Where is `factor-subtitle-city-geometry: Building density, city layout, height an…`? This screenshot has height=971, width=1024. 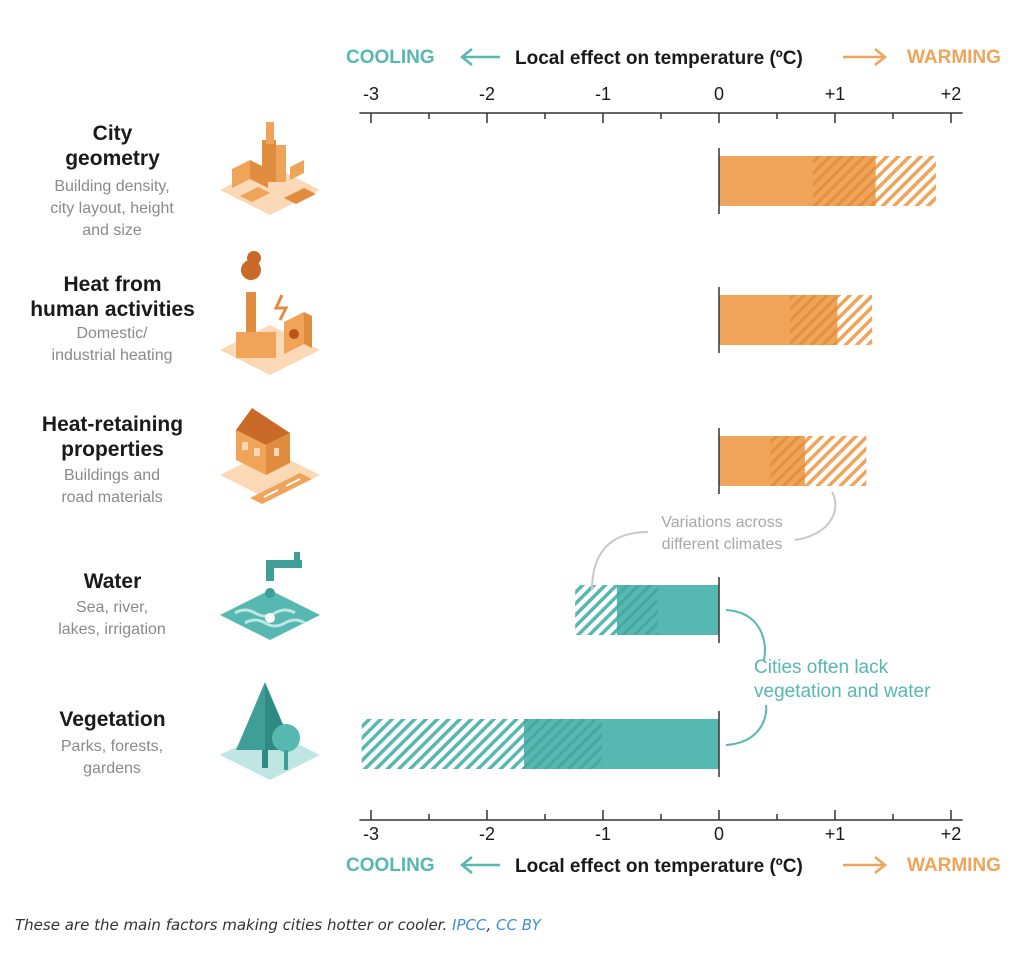 factor-subtitle-city-geometry: Building density, city layout, height an… is located at coordinates (112, 209).